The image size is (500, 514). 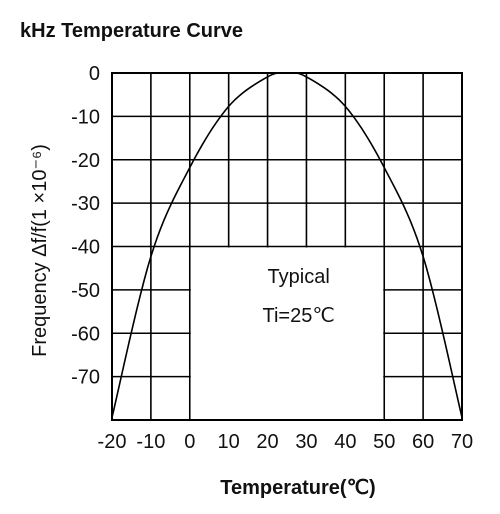 What do you see at coordinates (384, 442) in the screenshot?
I see `x-tick-label: 50` at bounding box center [384, 442].